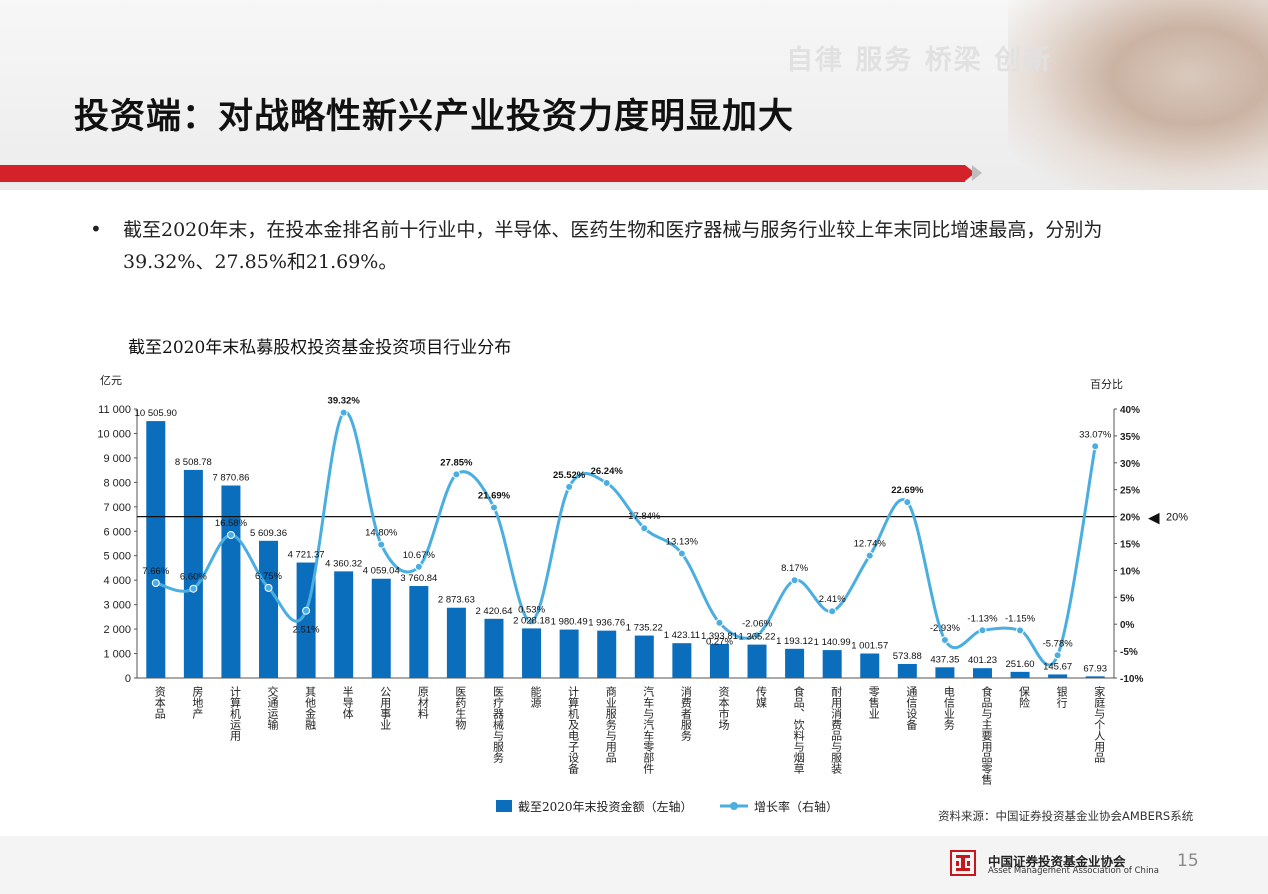 Image resolution: width=1268 pixels, height=894 pixels. Describe the element at coordinates (268, 533) in the screenshot. I see `bar-value-label: 5 609.36` at that location.